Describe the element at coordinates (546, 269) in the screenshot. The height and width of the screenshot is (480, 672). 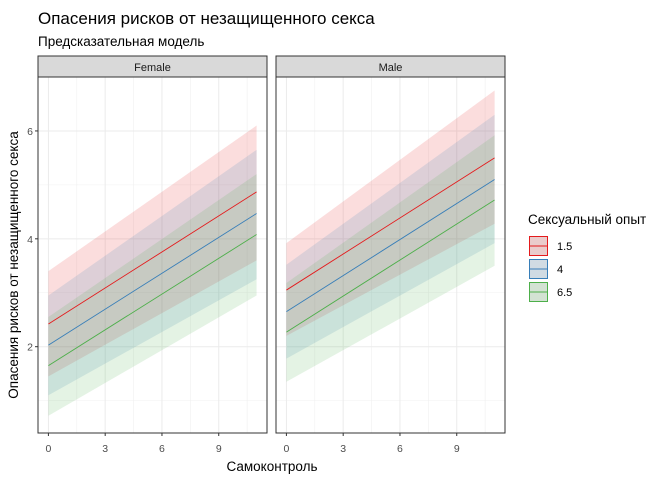
I see `legend-item-4: 4` at that location.